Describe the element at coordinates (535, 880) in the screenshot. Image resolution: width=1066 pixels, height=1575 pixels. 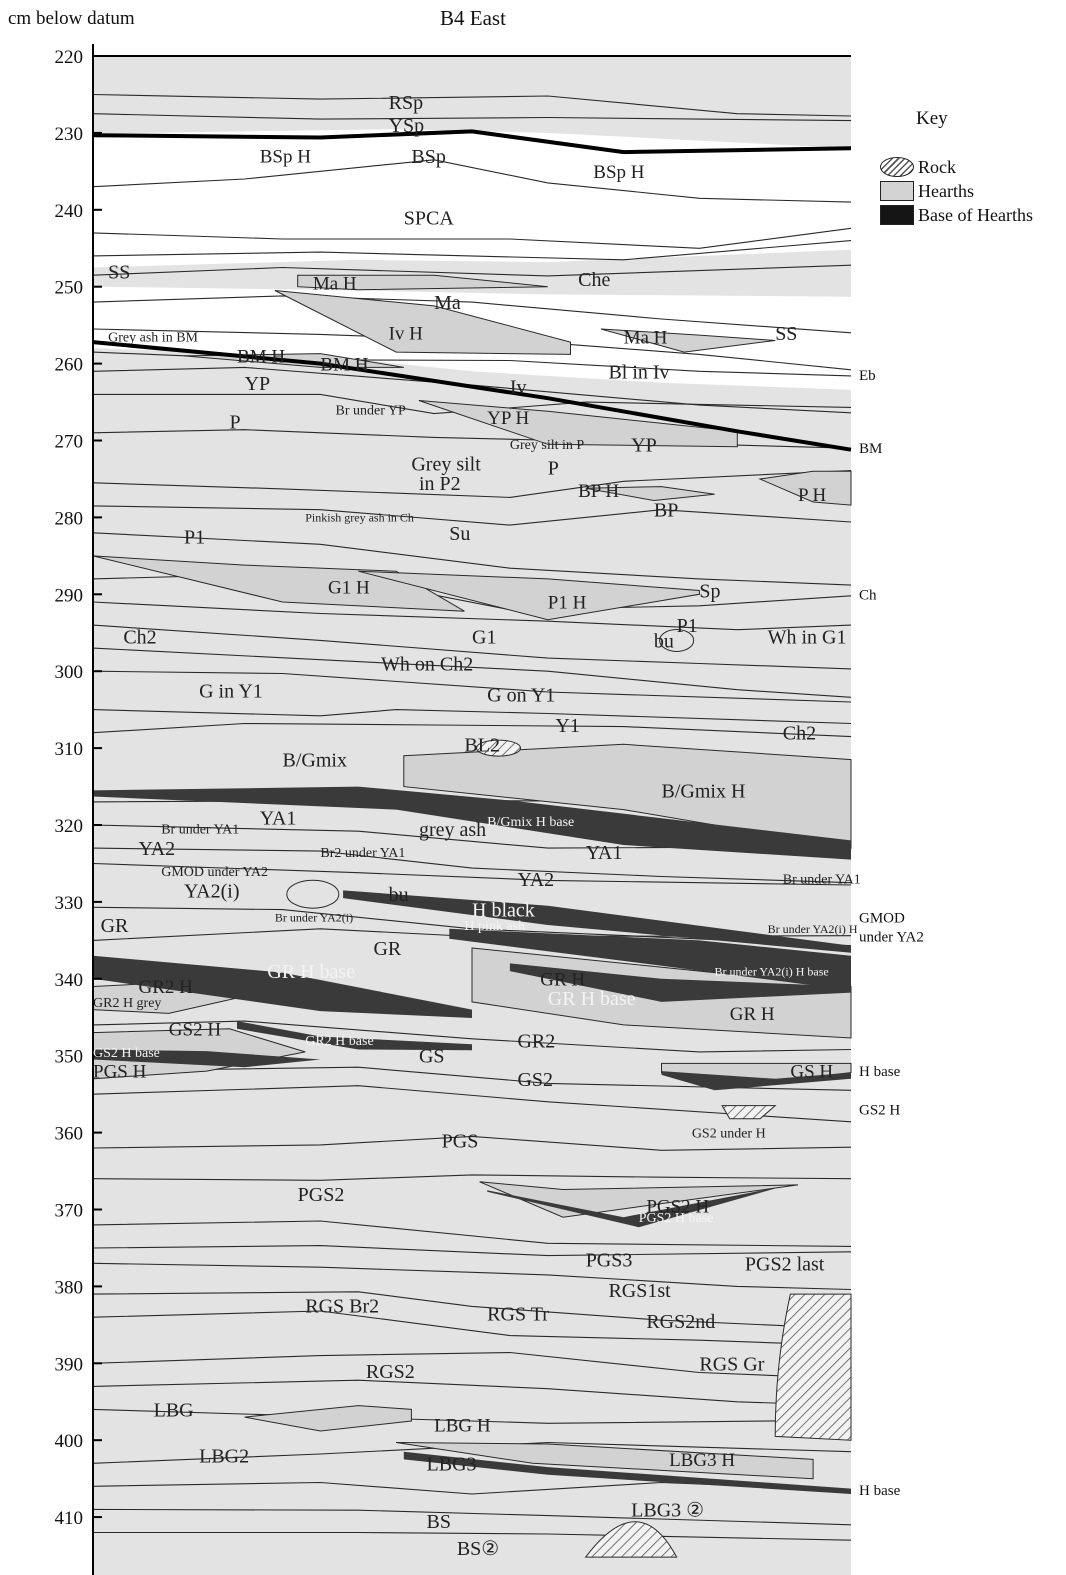
I see `layer-label: YA2` at that location.